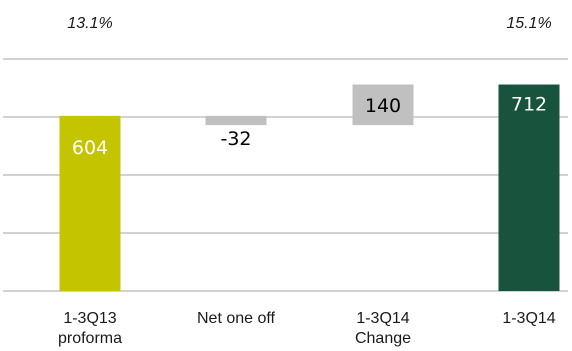 The width and height of the screenshot is (572, 351). Describe the element at coordinates (235, 139) in the screenshot. I see `data-label: -32` at that location.